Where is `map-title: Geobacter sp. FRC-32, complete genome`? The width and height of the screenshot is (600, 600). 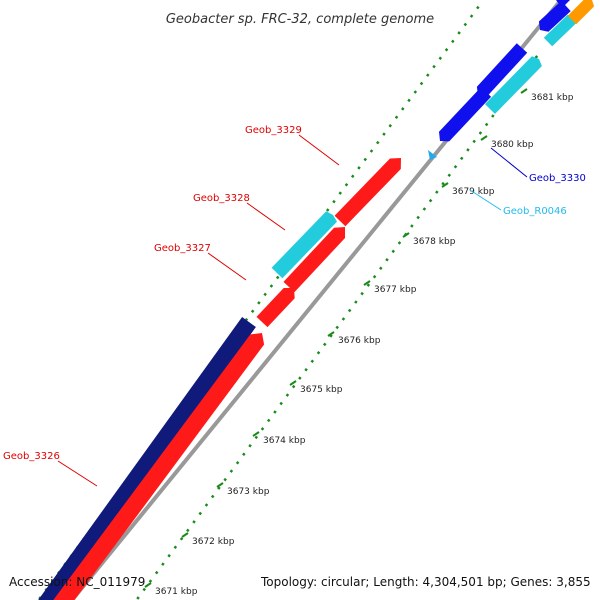
map-title: Geobacter sp. FRC-32, complete genome is located at coordinates (300, 19).